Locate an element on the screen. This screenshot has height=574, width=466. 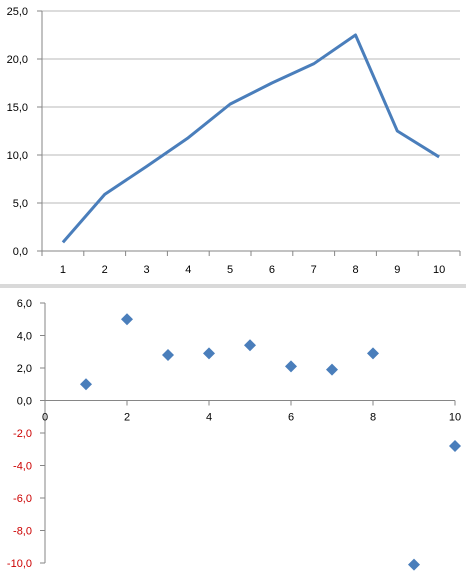
x-tick-label: 0 is located at coordinates (45, 418).